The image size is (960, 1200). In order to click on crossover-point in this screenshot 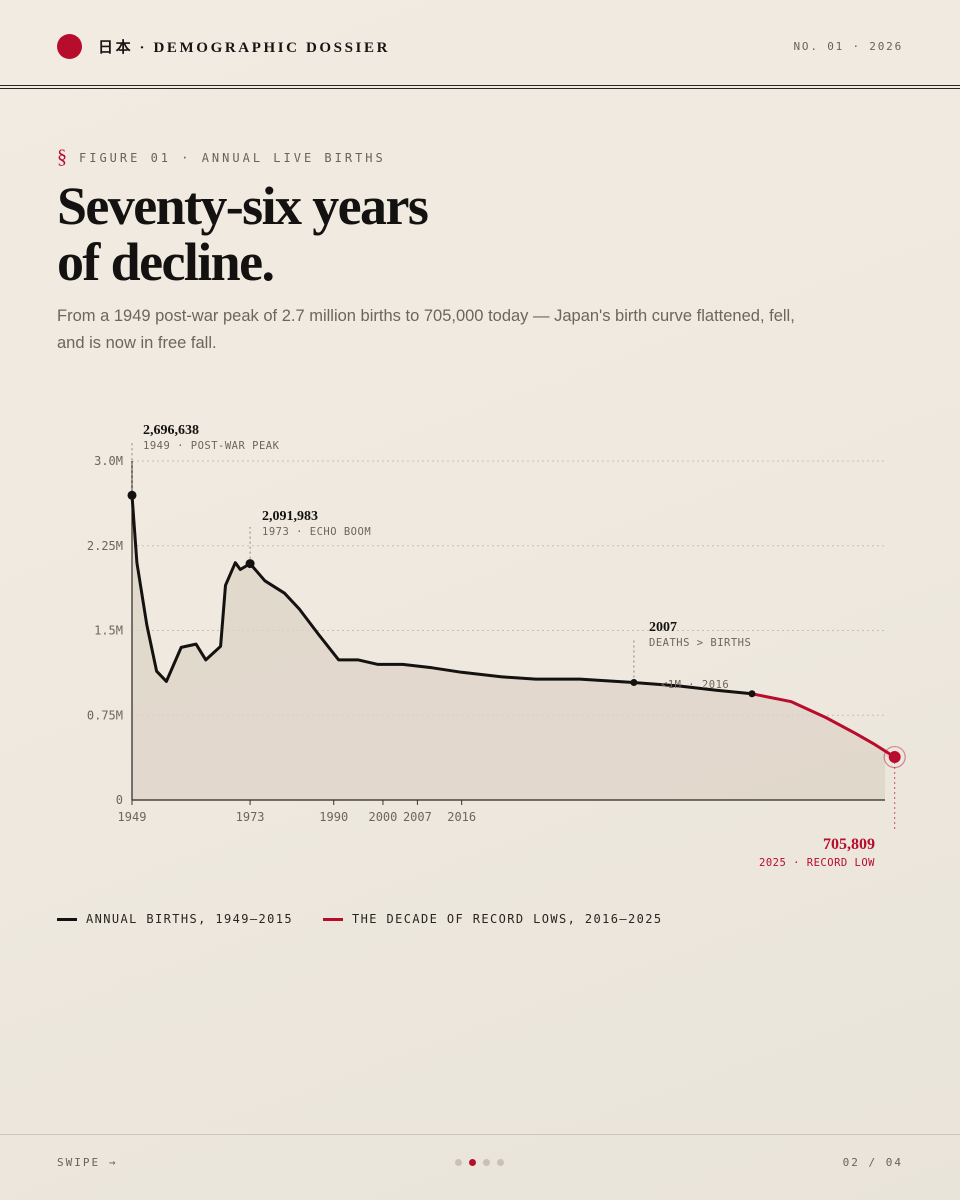, I will do `click(634, 682)`.